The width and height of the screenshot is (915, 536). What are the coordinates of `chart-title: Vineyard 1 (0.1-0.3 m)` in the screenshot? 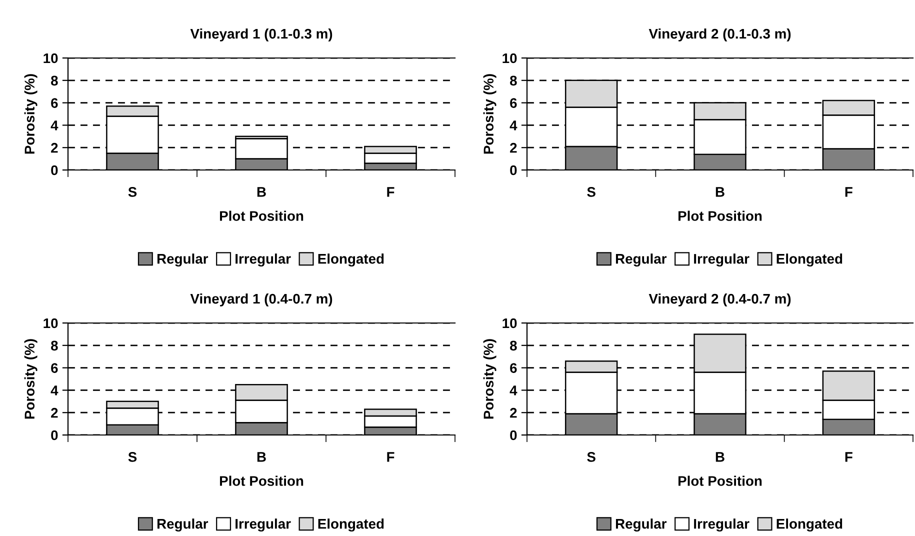 It's located at (261, 35).